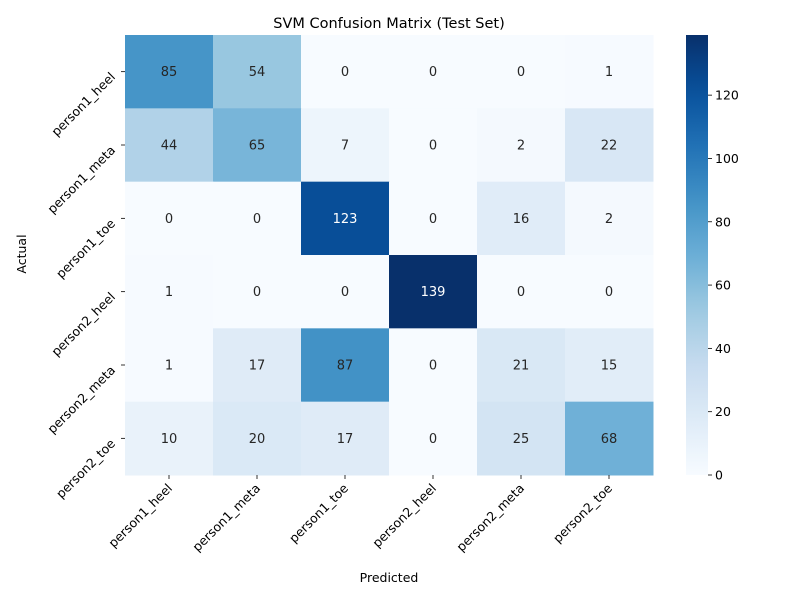 This screenshot has height=604, width=800. I want to click on x-tick-label: person1_toe, so click(318, 512).